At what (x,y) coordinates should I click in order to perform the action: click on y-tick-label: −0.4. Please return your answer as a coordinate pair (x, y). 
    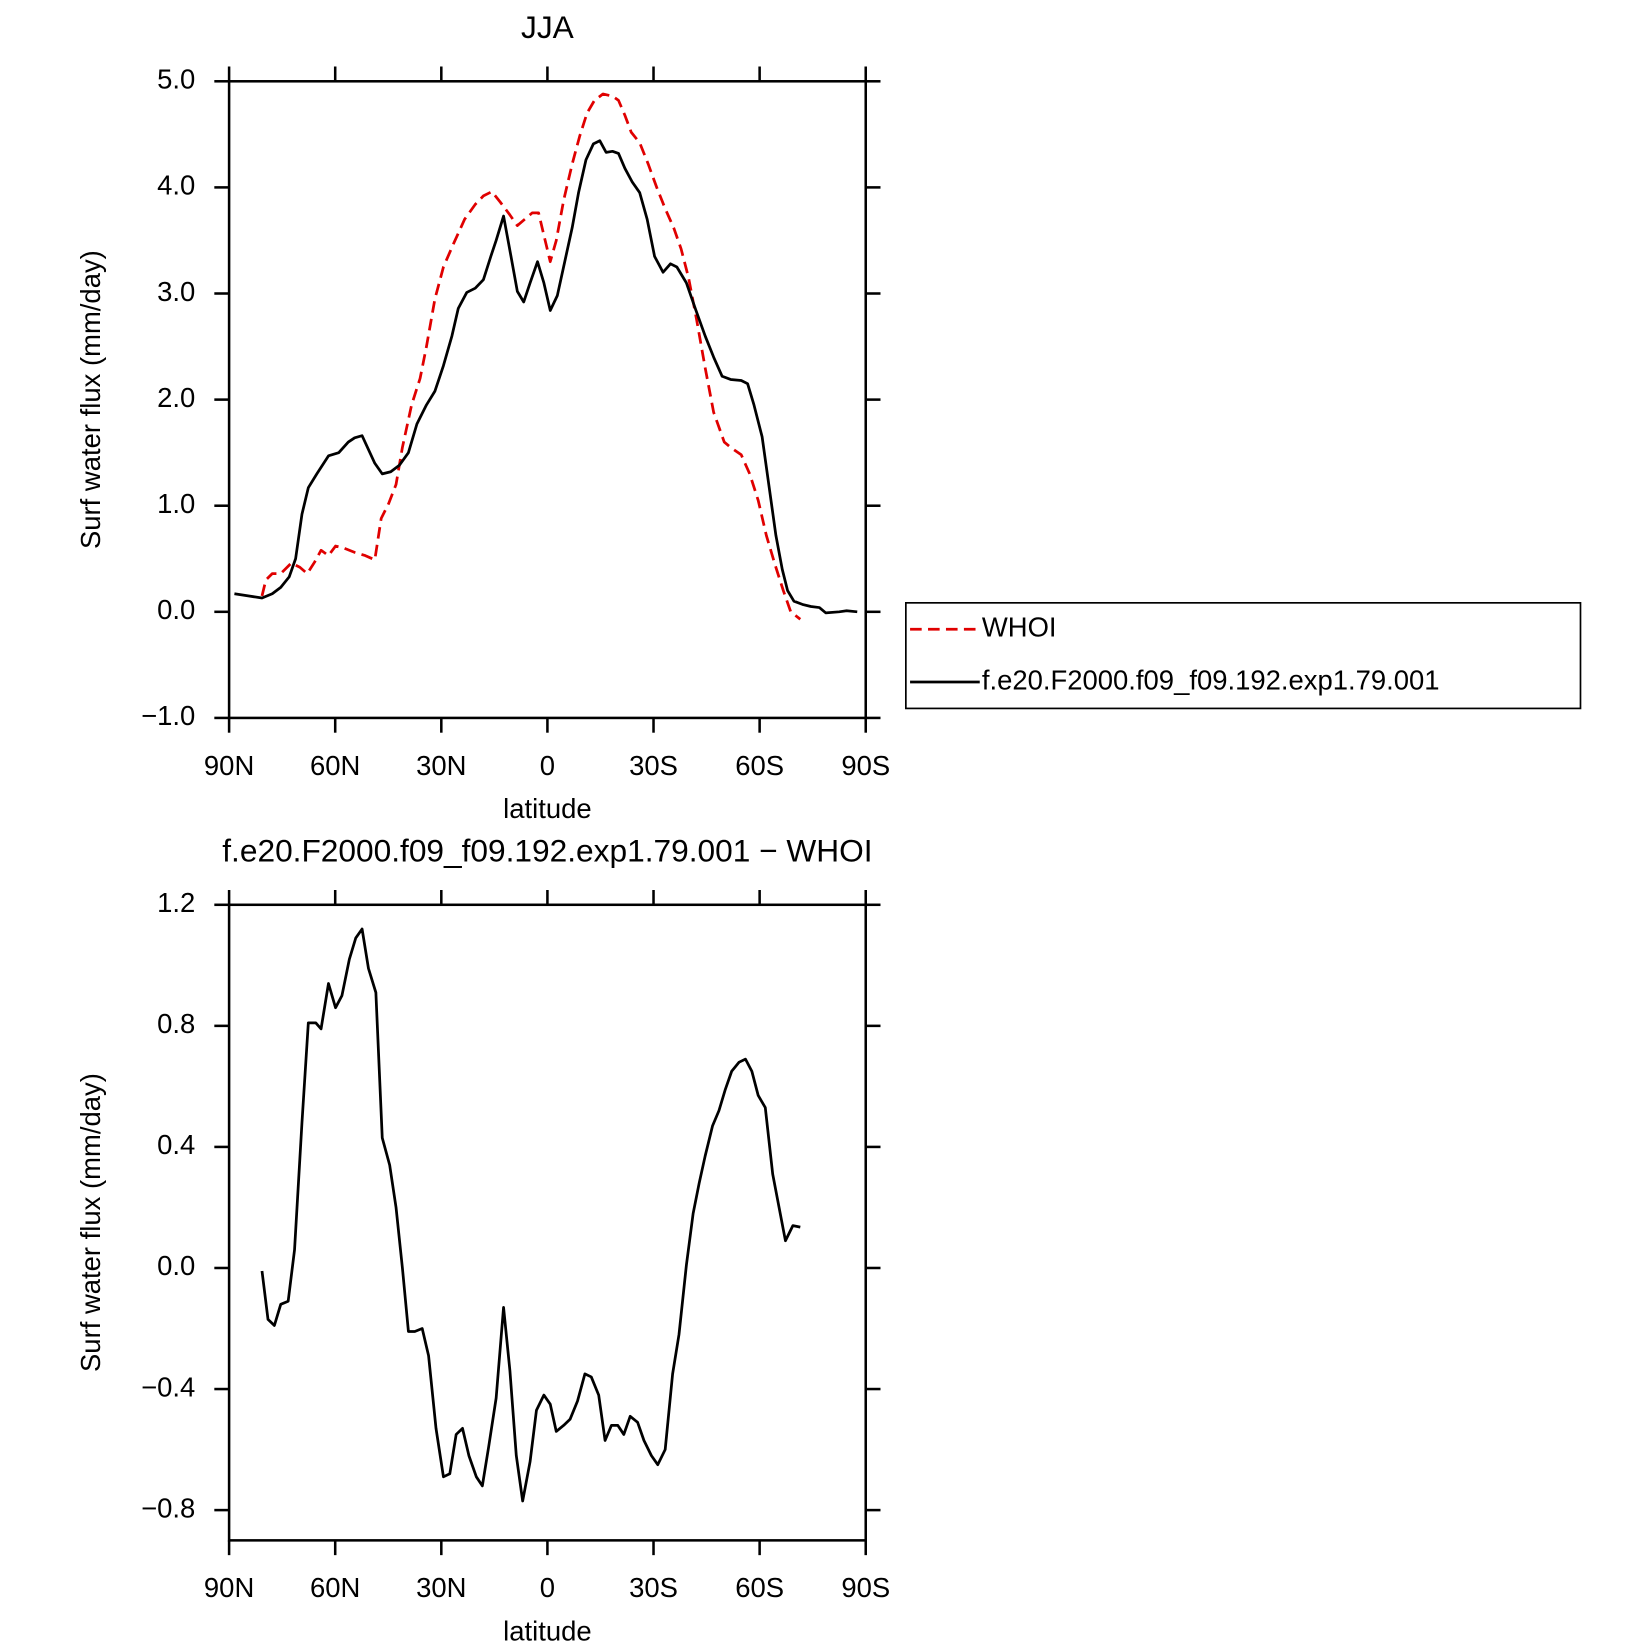
    Looking at the image, I should click on (168, 1386).